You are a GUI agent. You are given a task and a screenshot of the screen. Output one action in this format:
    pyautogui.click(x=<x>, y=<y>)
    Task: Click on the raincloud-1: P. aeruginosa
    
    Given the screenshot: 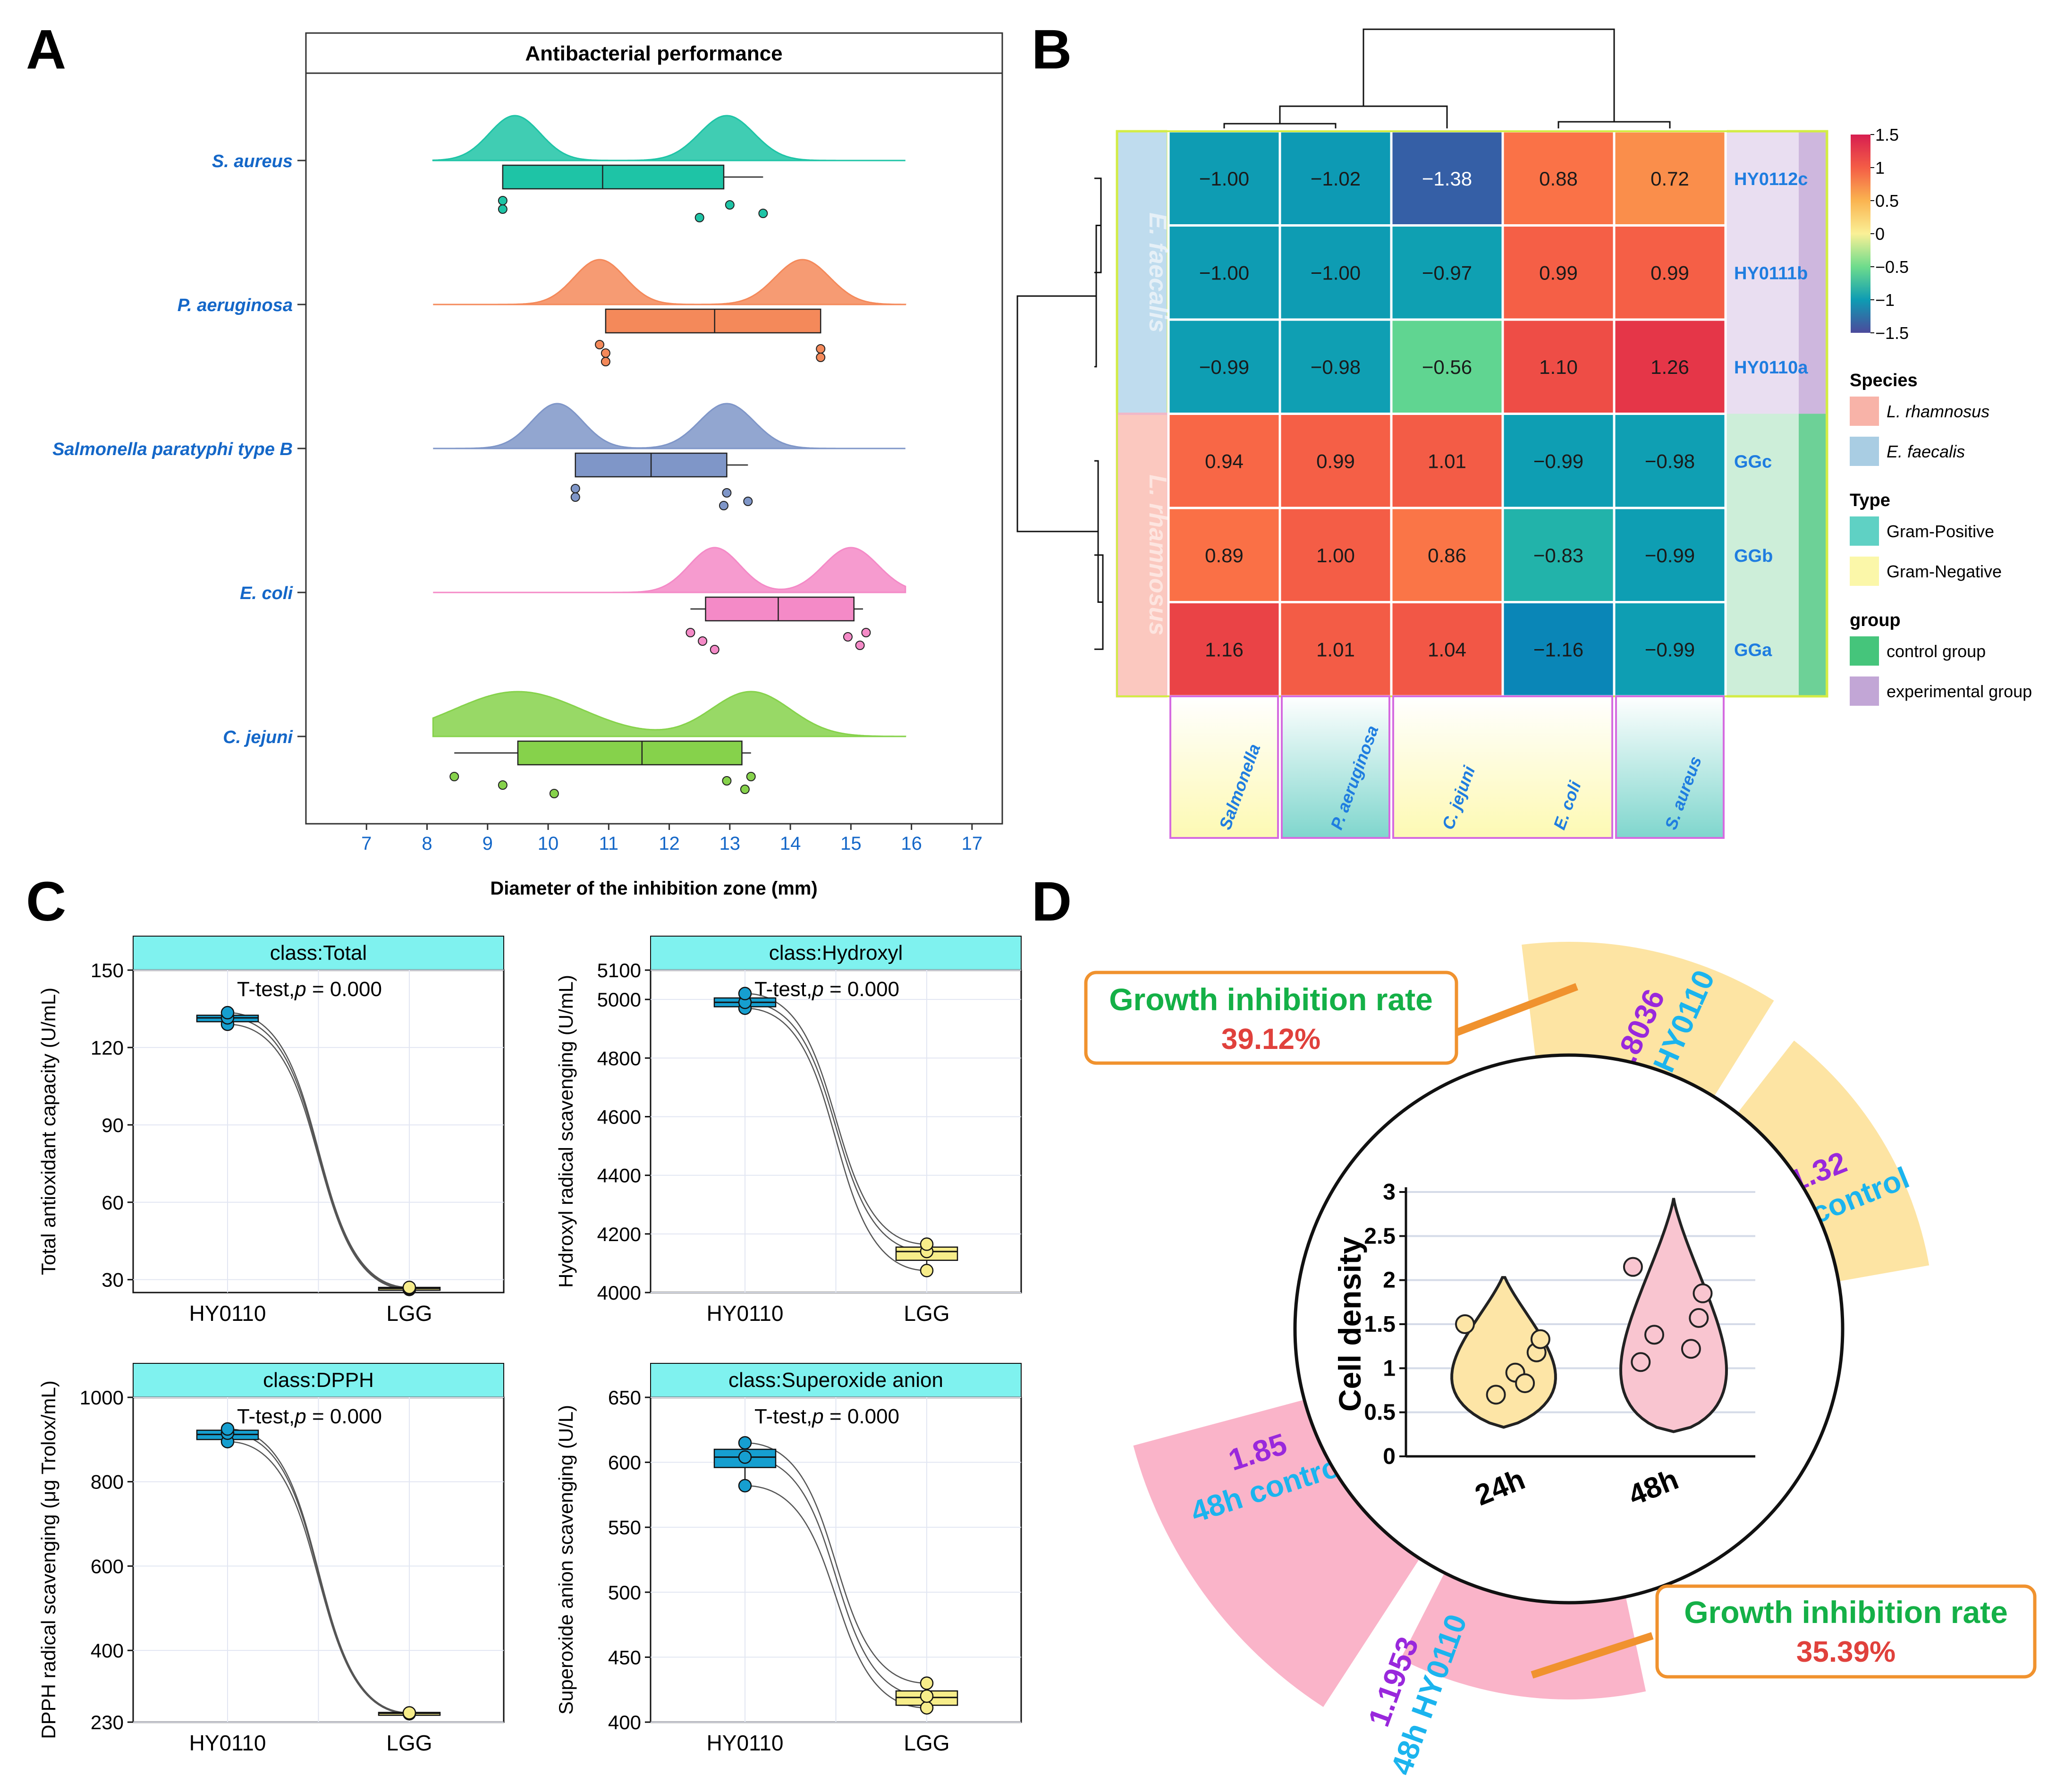 What is the action you would take?
    pyautogui.click(x=542, y=313)
    